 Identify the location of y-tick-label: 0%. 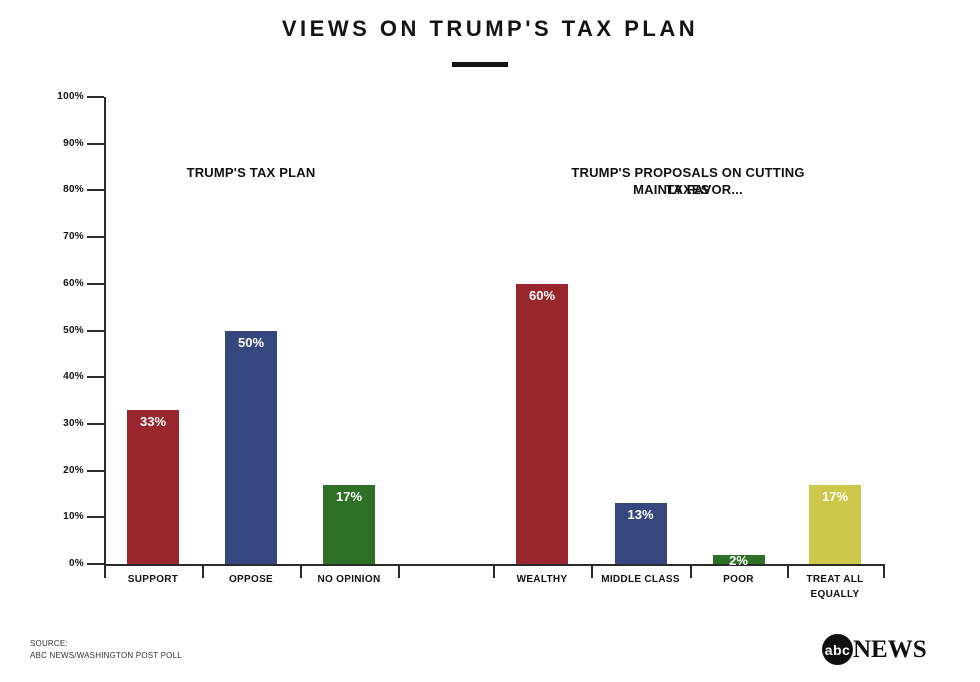
(76, 563).